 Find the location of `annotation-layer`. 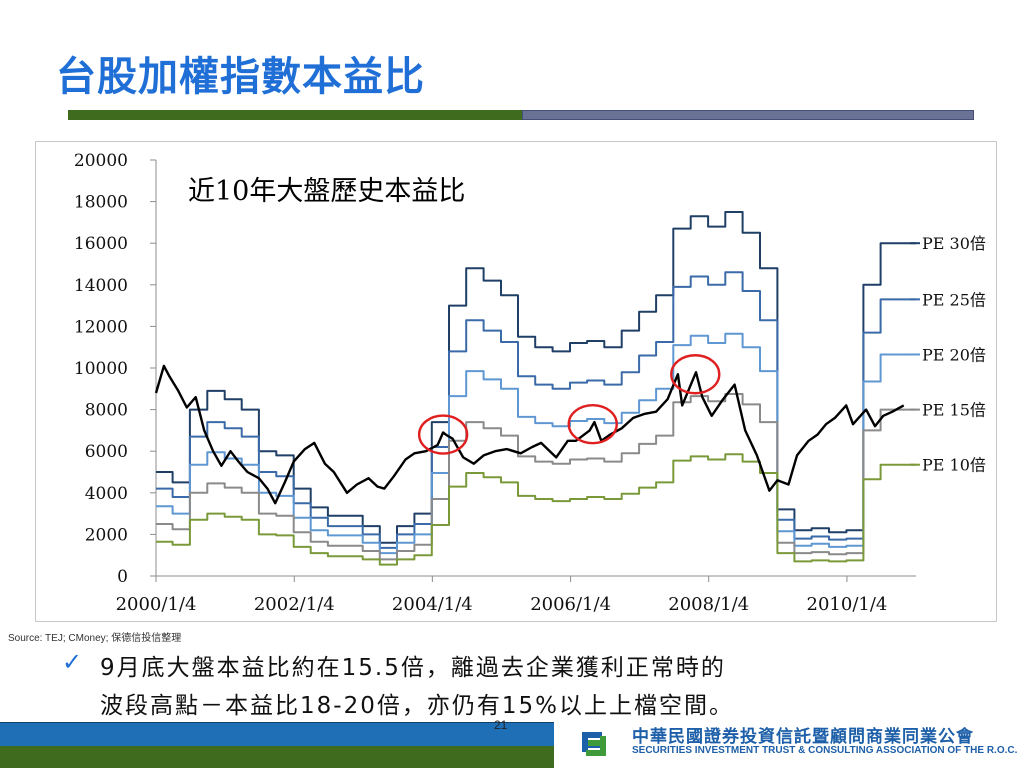

annotation-layer is located at coordinates (569, 404).